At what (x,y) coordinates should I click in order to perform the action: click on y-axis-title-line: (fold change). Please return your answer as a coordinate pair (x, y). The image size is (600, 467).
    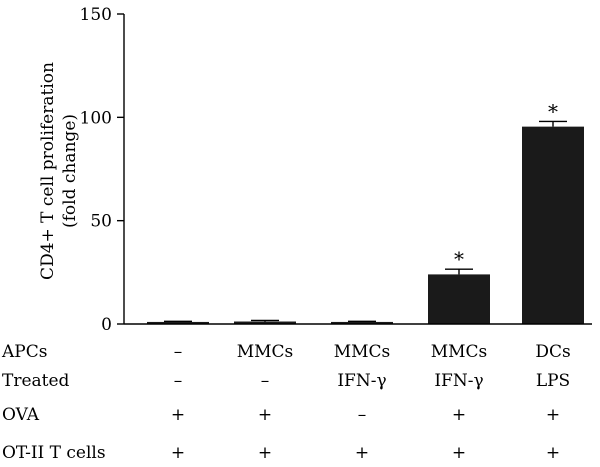
    Looking at the image, I should click on (70, 171).